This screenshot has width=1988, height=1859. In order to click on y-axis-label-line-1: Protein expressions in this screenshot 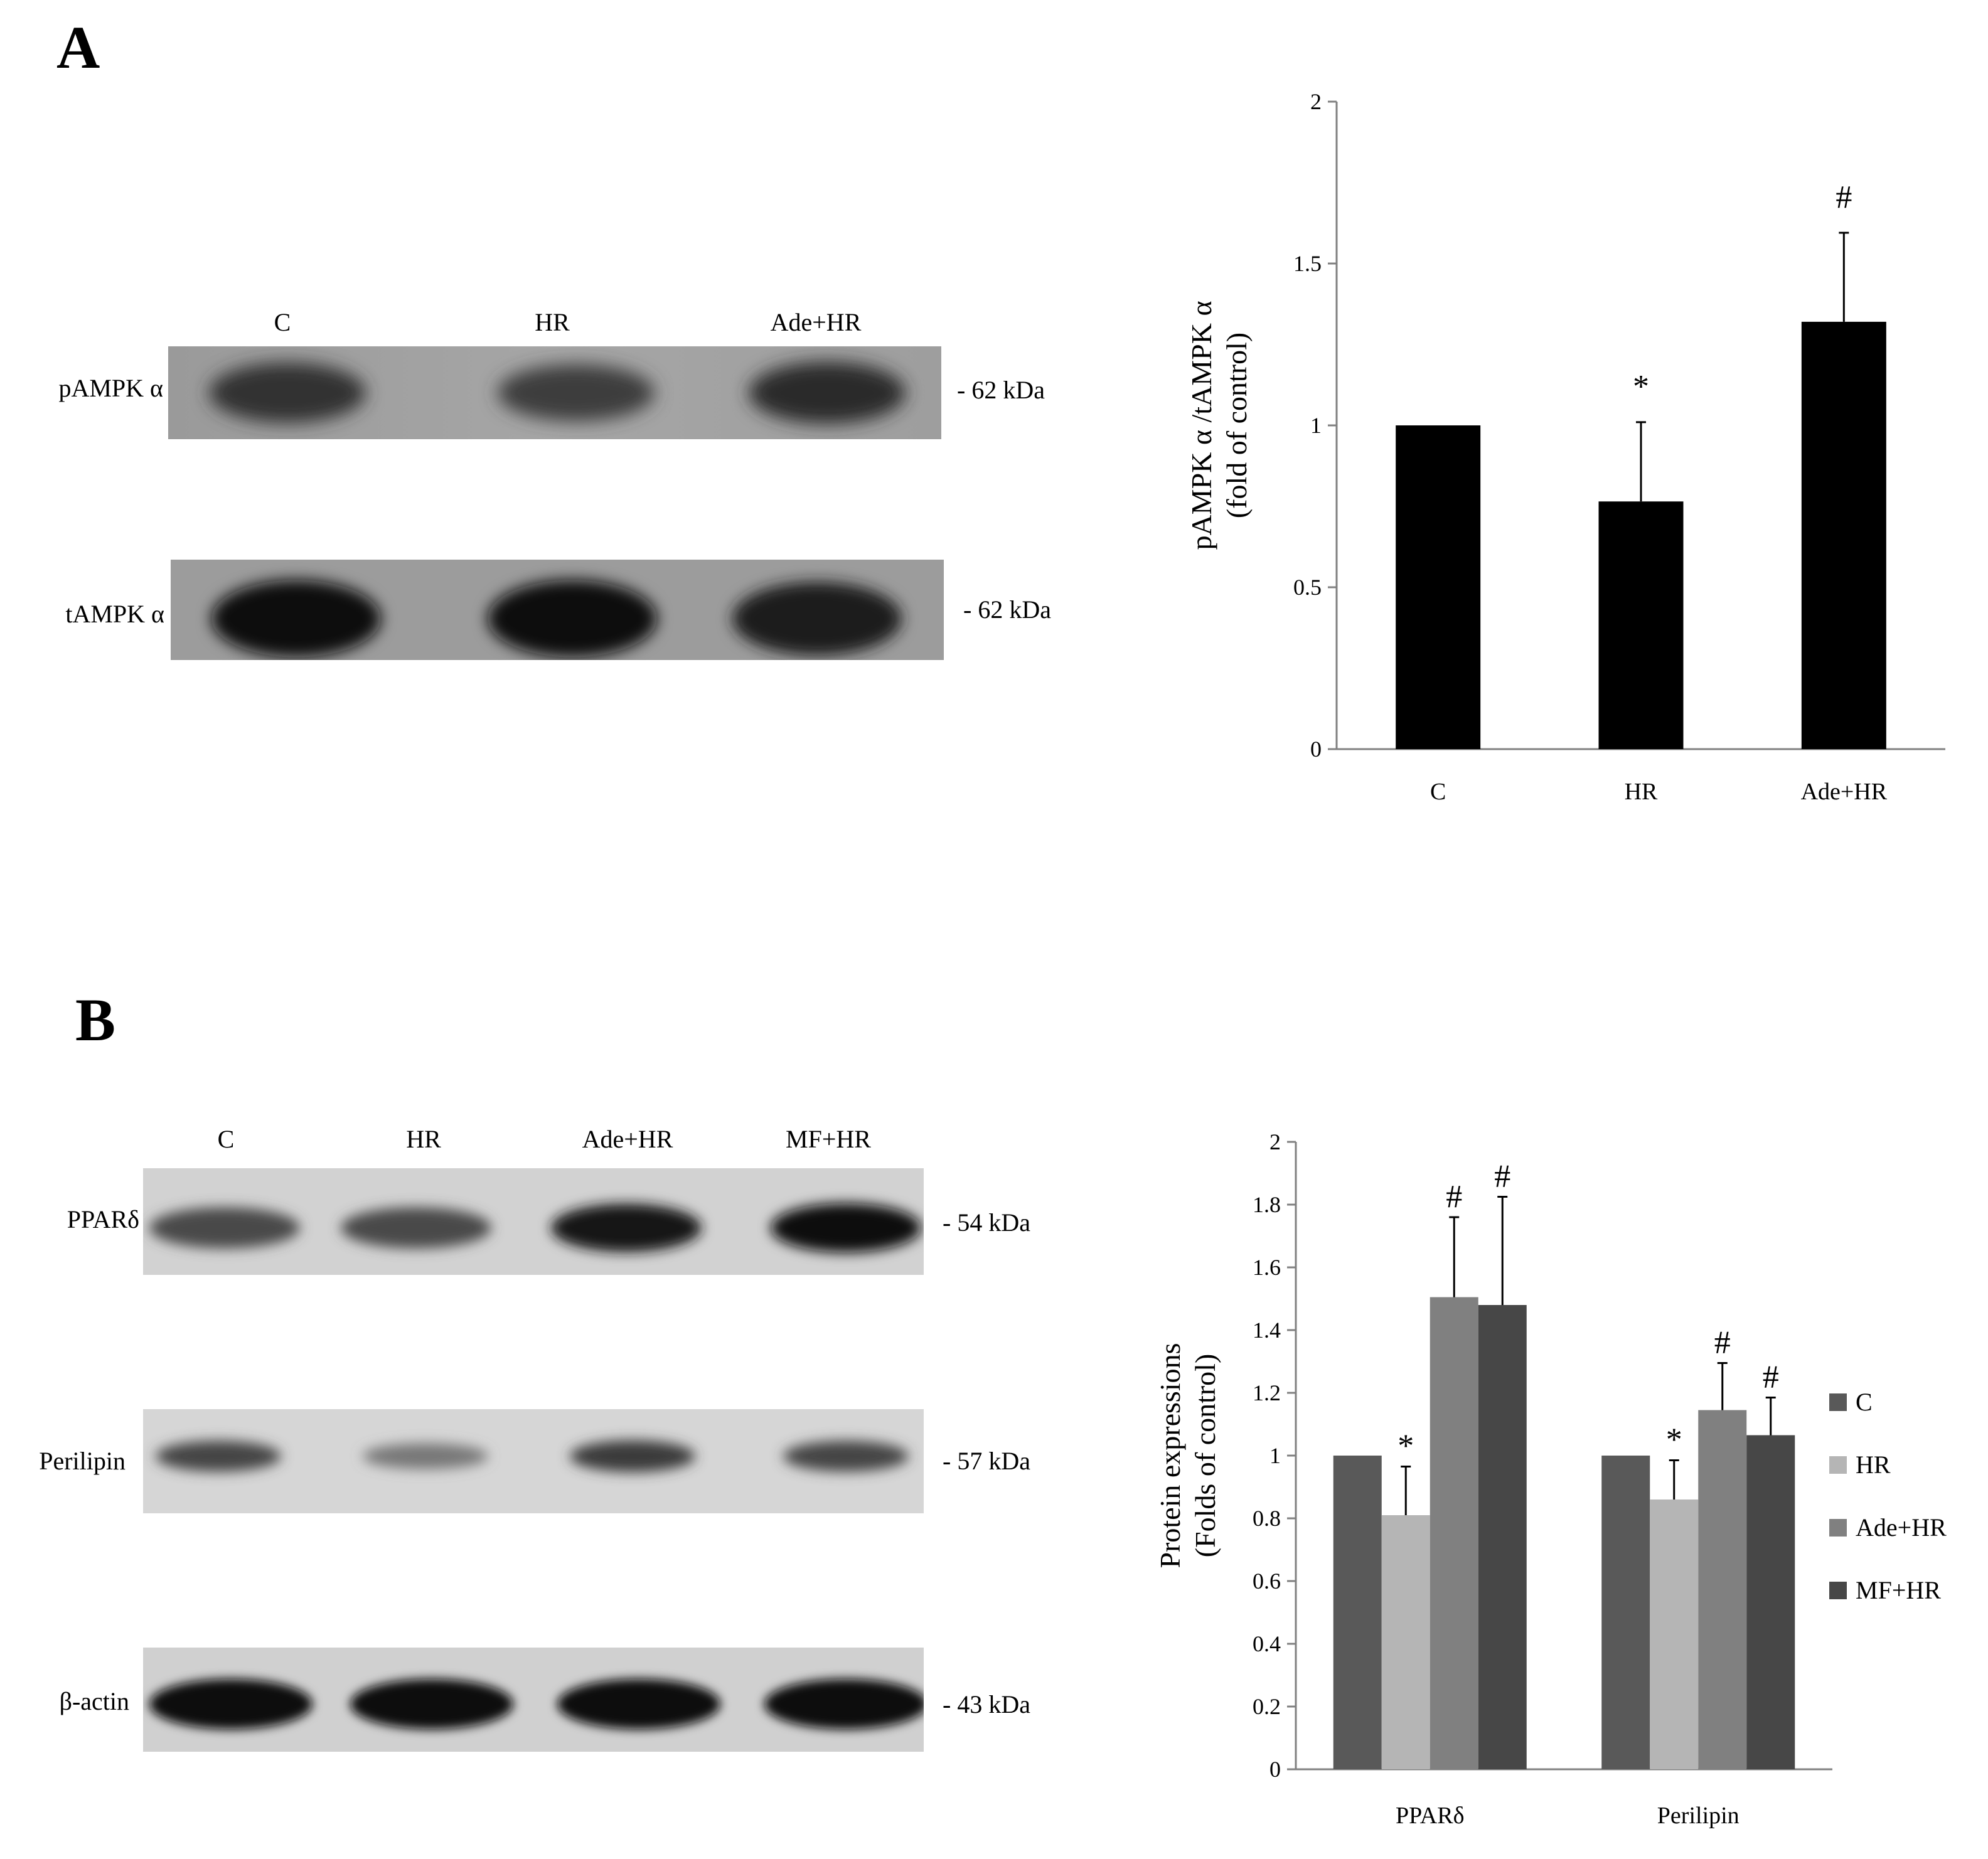, I will do `click(1170, 1455)`.